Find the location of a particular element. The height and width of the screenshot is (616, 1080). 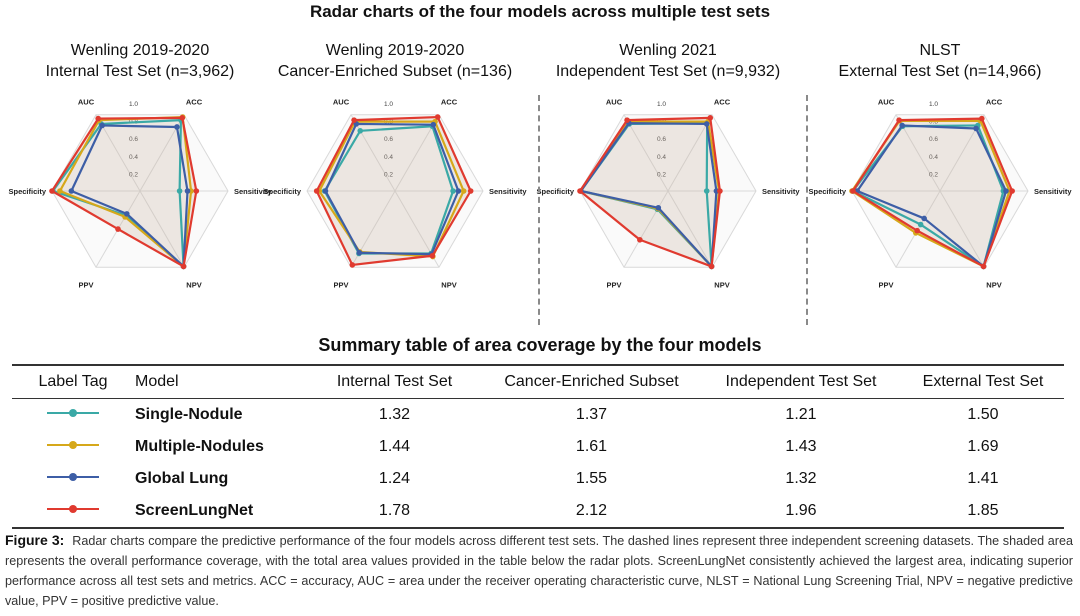

column-header: Independent Test Set is located at coordinates (801, 381).